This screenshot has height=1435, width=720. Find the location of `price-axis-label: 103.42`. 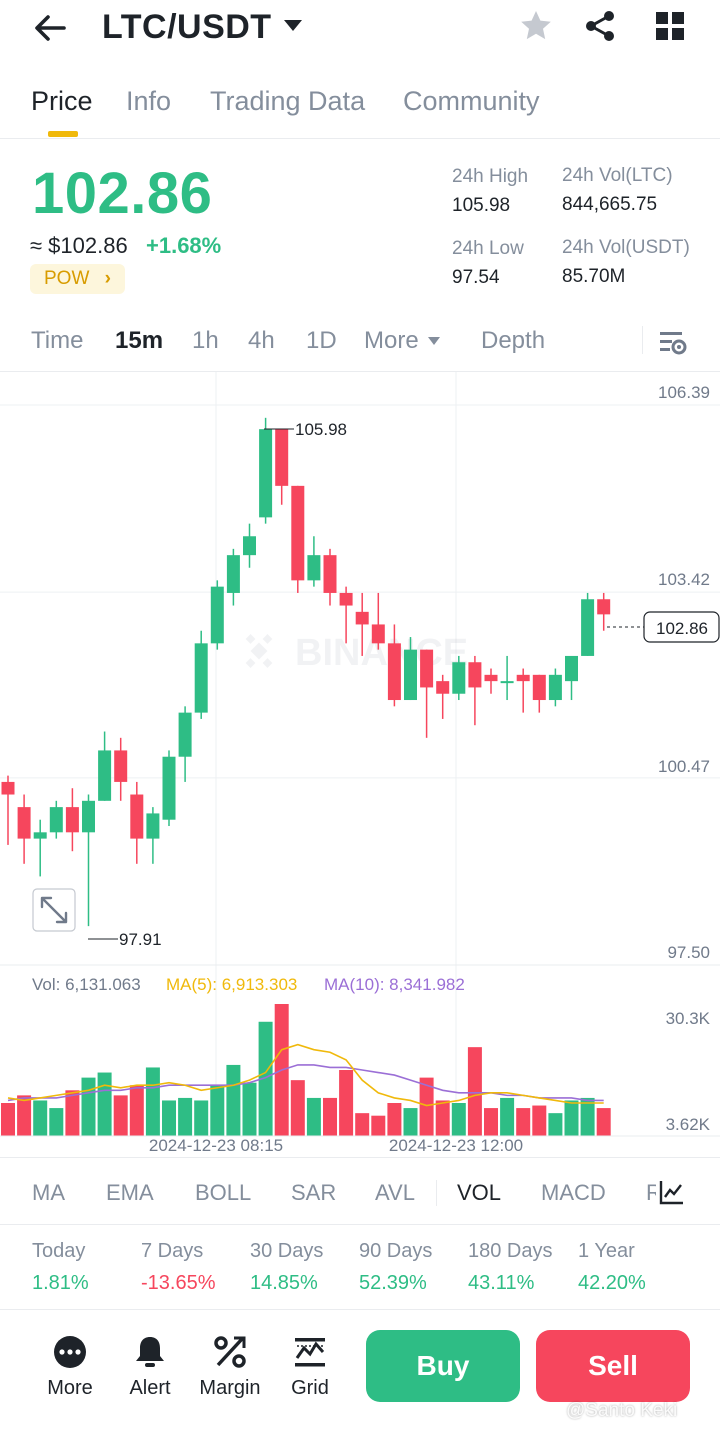

price-axis-label: 103.42 is located at coordinates (684, 579).